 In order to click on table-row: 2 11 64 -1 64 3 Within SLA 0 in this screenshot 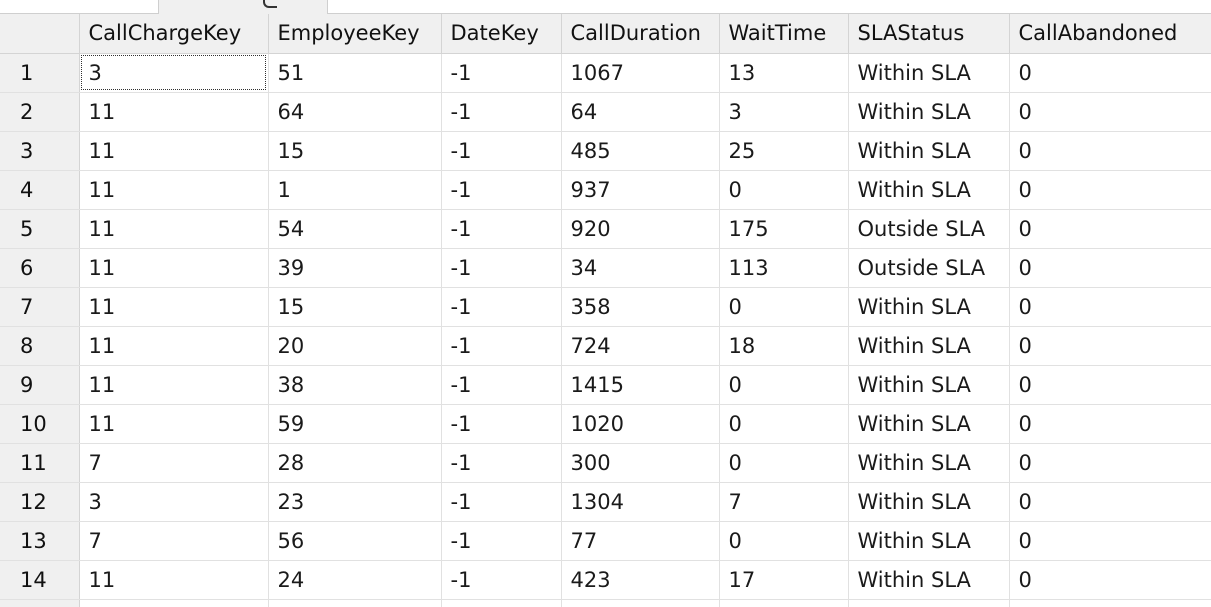, I will do `click(605, 112)`.